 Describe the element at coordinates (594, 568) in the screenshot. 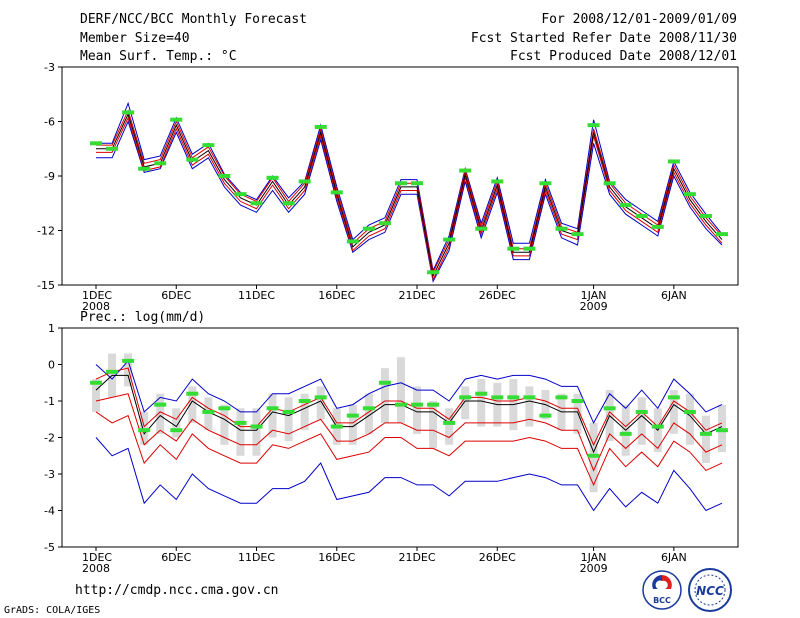

I see `prec-xtick-year: 2009` at that location.